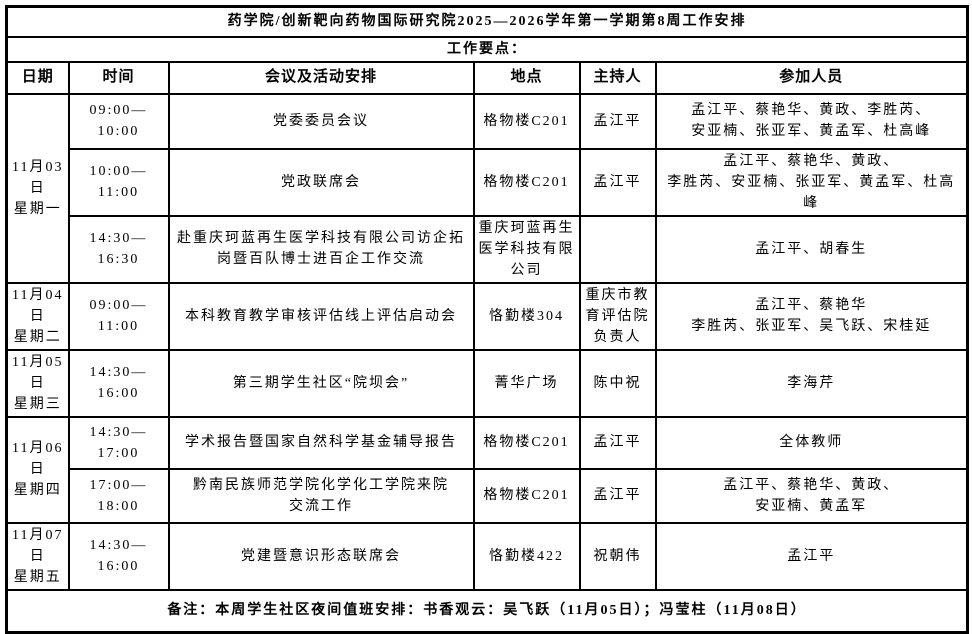  What do you see at coordinates (118, 316) in the screenshot?
I see `time-cell: 09:00—11:00` at bounding box center [118, 316].